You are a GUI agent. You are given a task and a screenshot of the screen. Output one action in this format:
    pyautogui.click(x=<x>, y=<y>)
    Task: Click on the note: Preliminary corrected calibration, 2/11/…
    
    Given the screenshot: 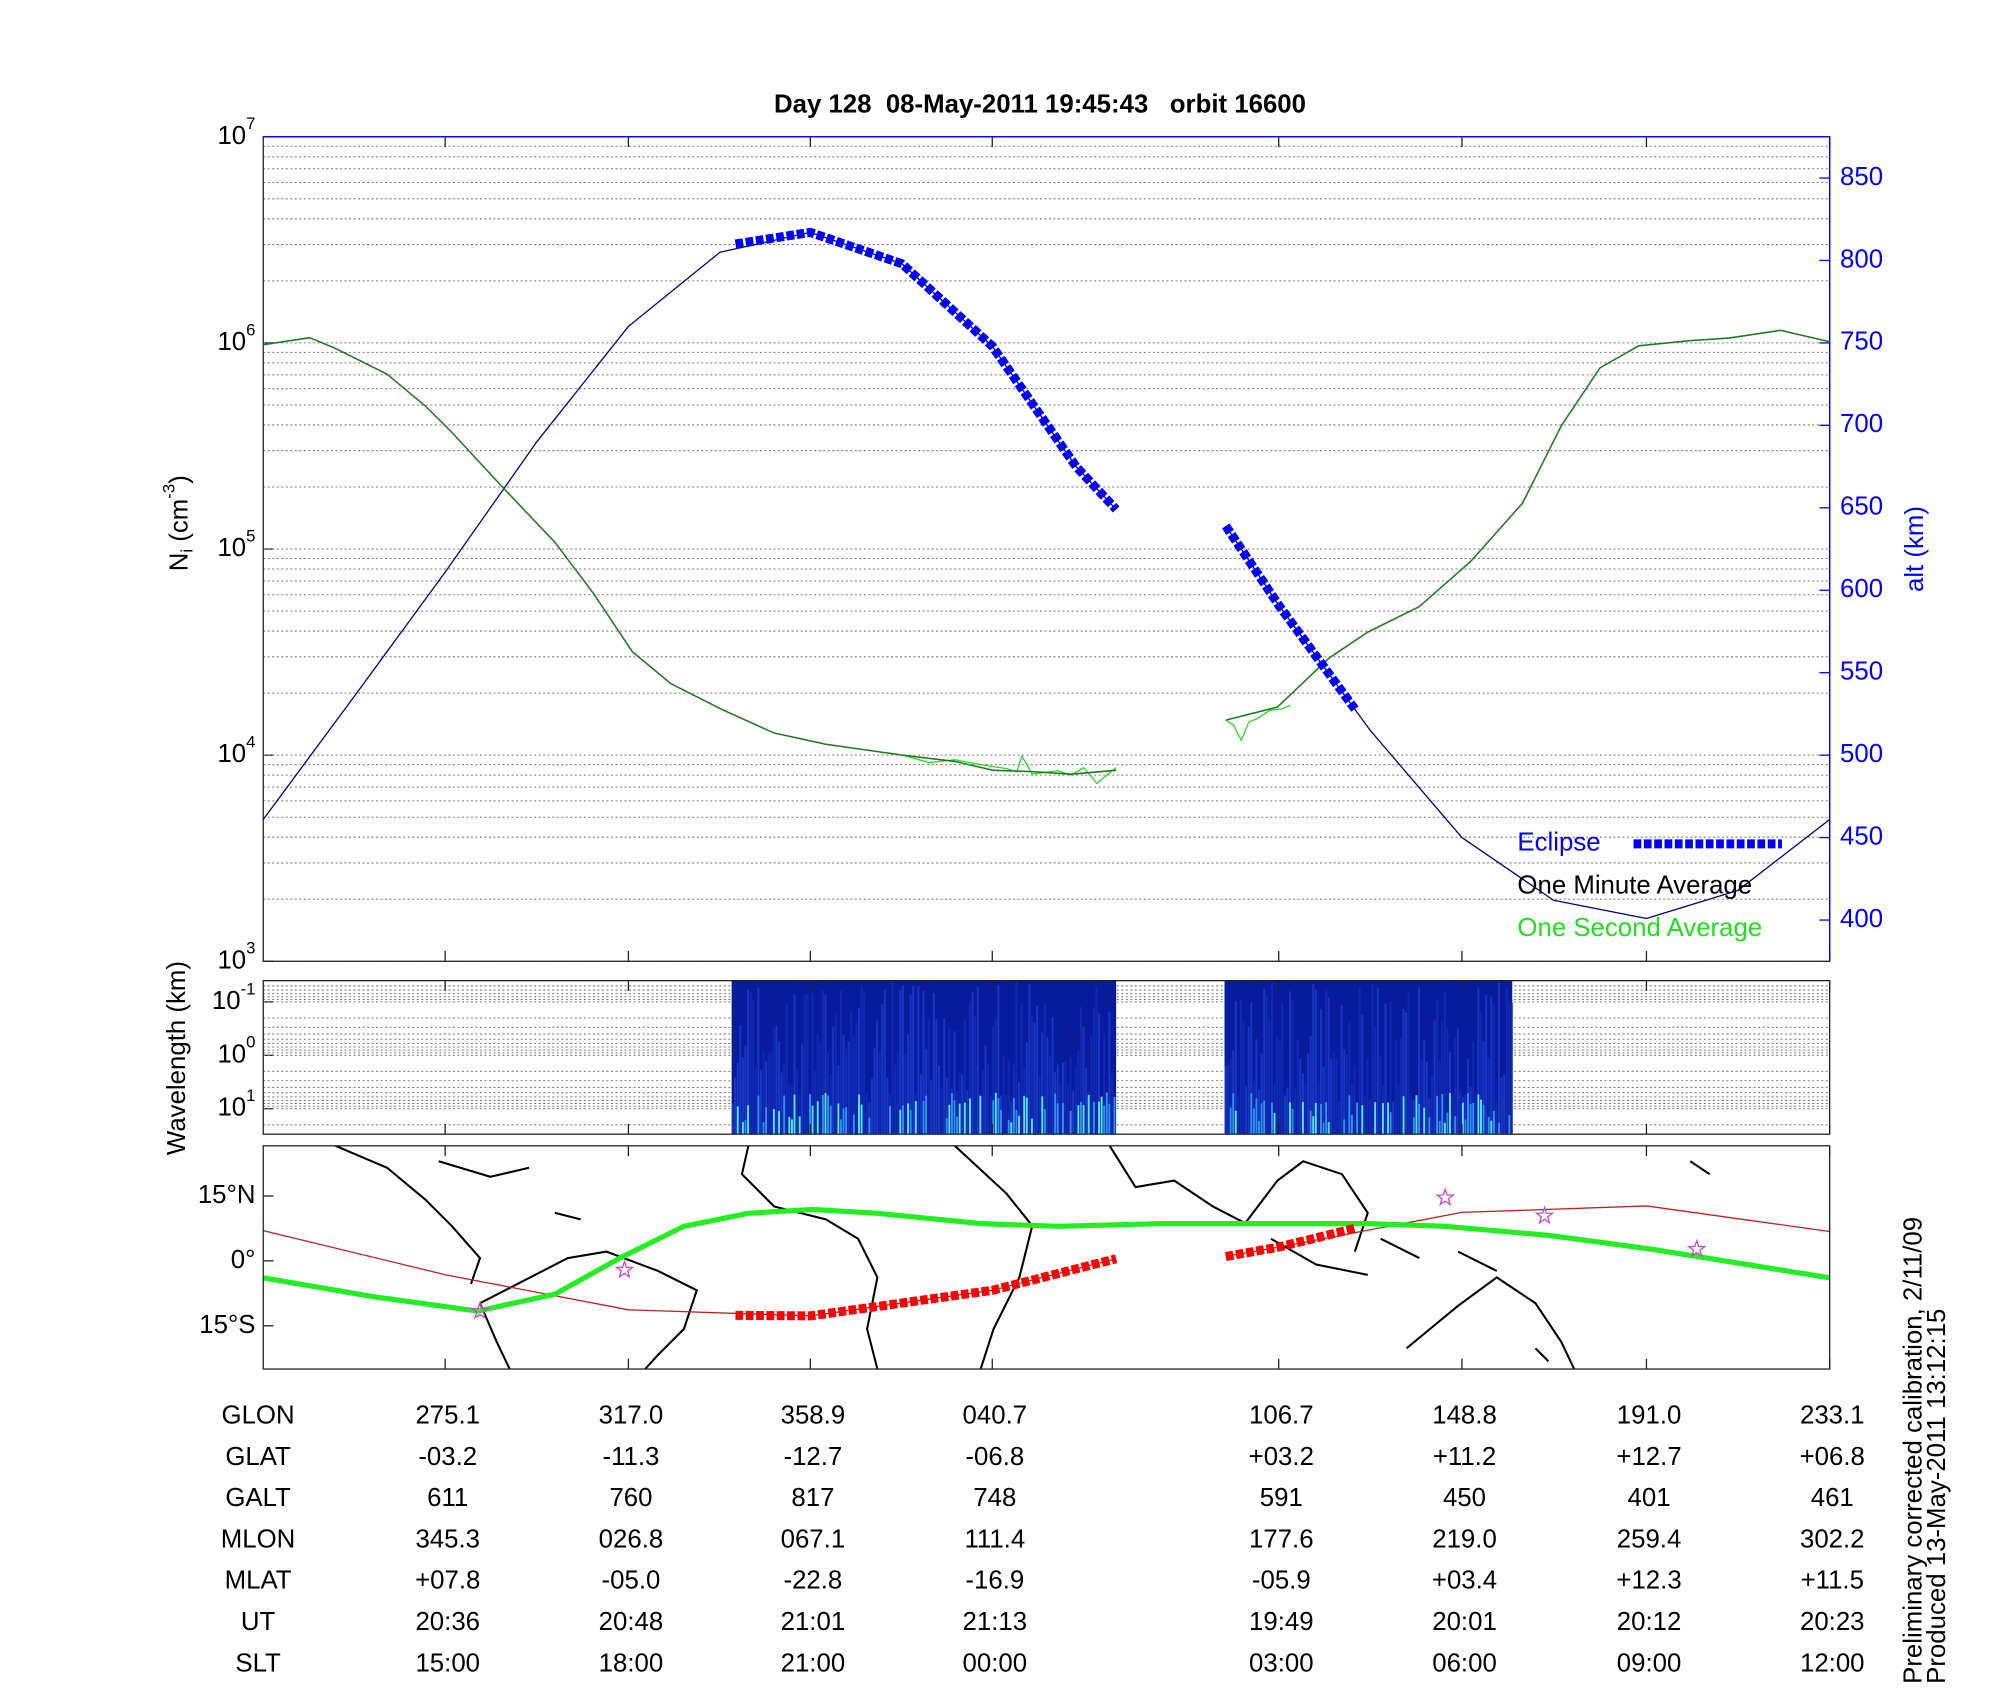 What is the action you would take?
    pyautogui.click(x=1914, y=1450)
    